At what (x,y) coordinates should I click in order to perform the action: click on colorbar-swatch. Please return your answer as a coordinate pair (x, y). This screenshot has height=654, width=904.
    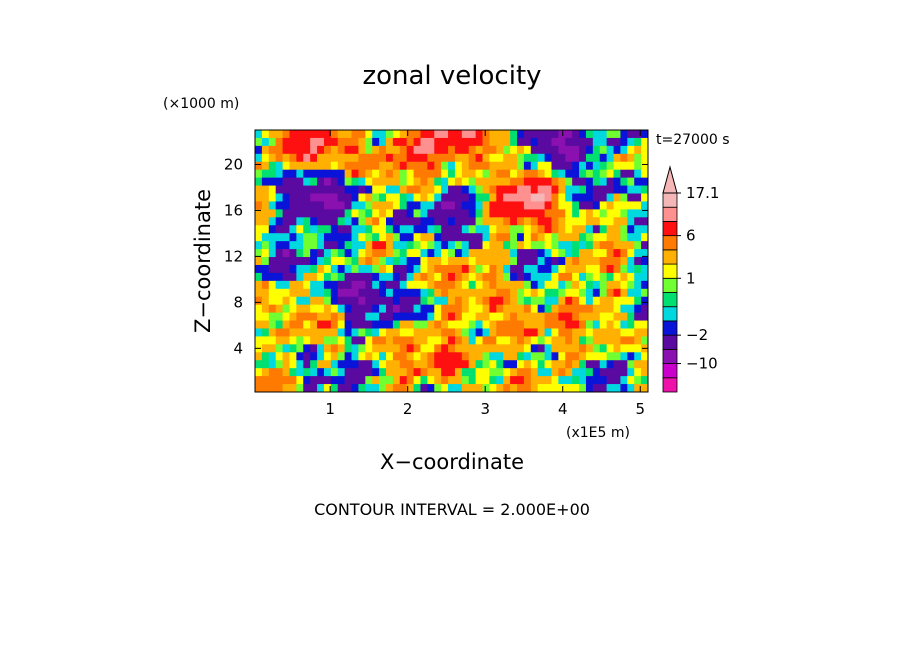
    Looking at the image, I should click on (670, 385).